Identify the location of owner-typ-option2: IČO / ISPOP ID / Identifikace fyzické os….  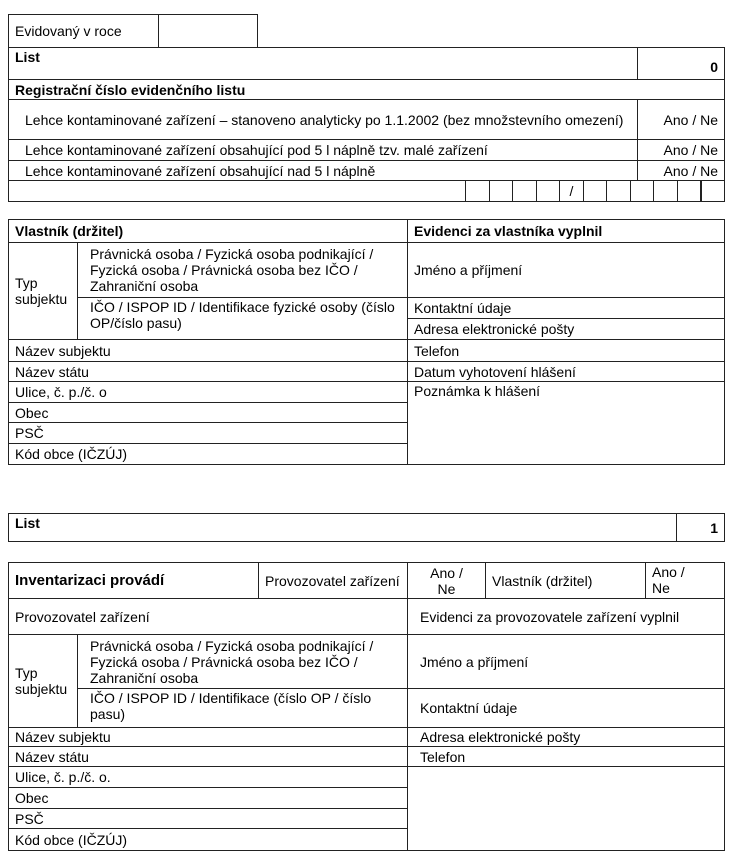
(242, 318).